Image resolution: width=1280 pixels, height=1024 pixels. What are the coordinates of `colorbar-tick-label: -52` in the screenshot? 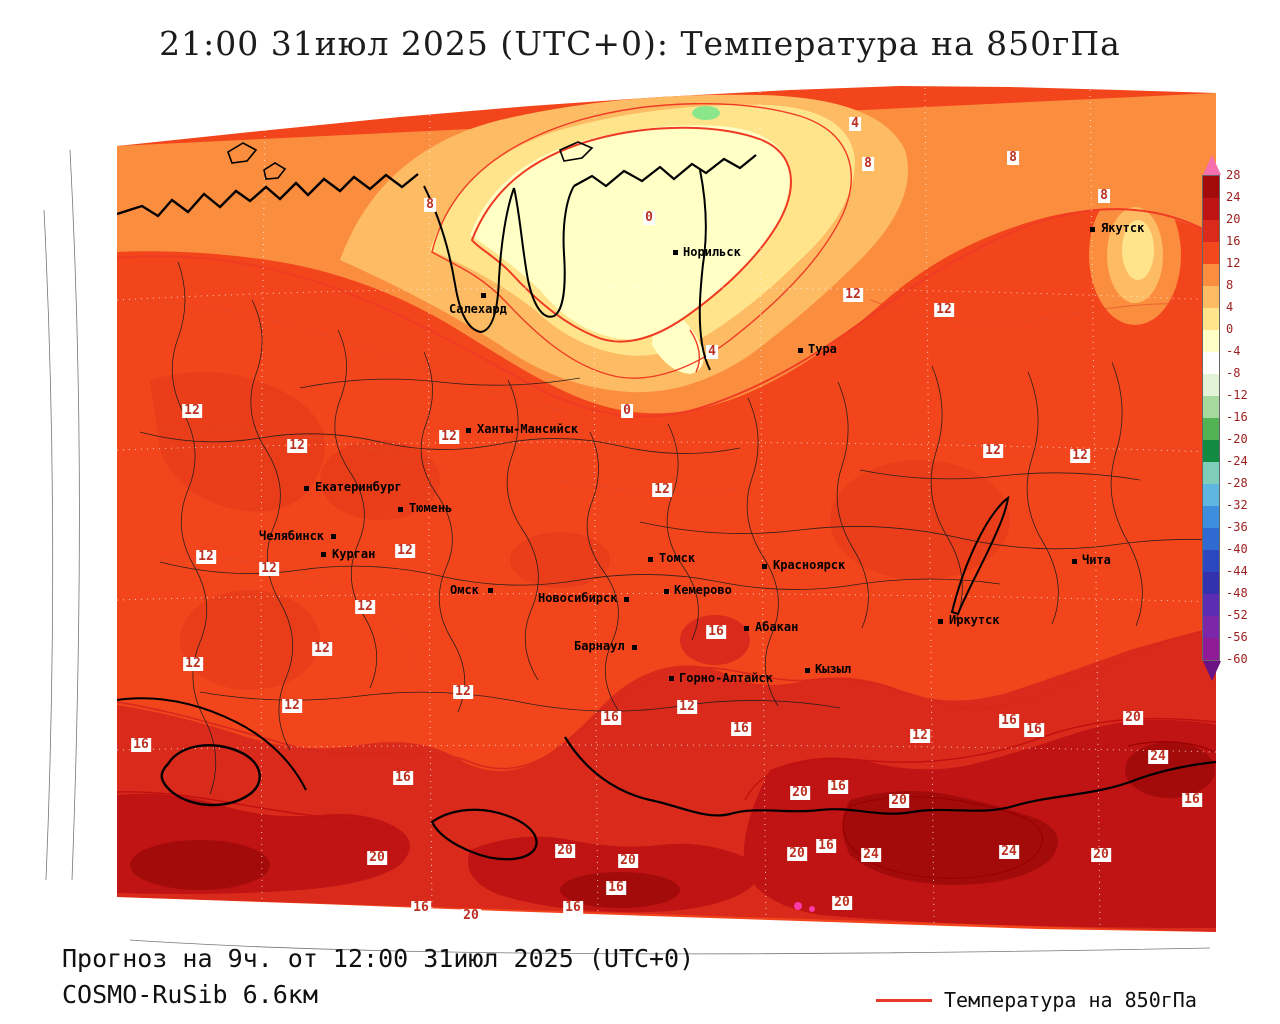 It's located at (1237, 615).